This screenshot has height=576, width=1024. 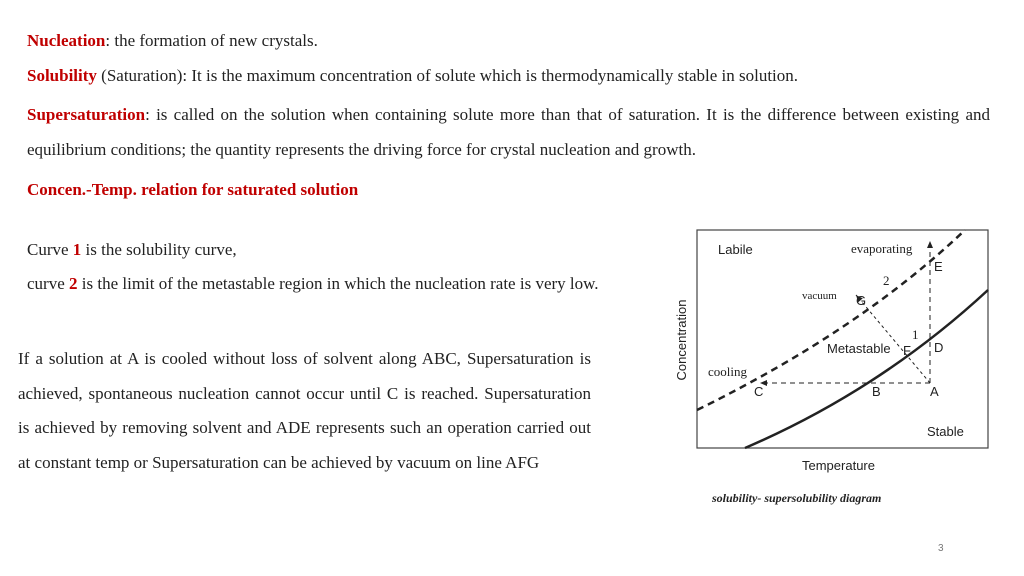 What do you see at coordinates (876, 391) in the screenshot?
I see `label: B` at bounding box center [876, 391].